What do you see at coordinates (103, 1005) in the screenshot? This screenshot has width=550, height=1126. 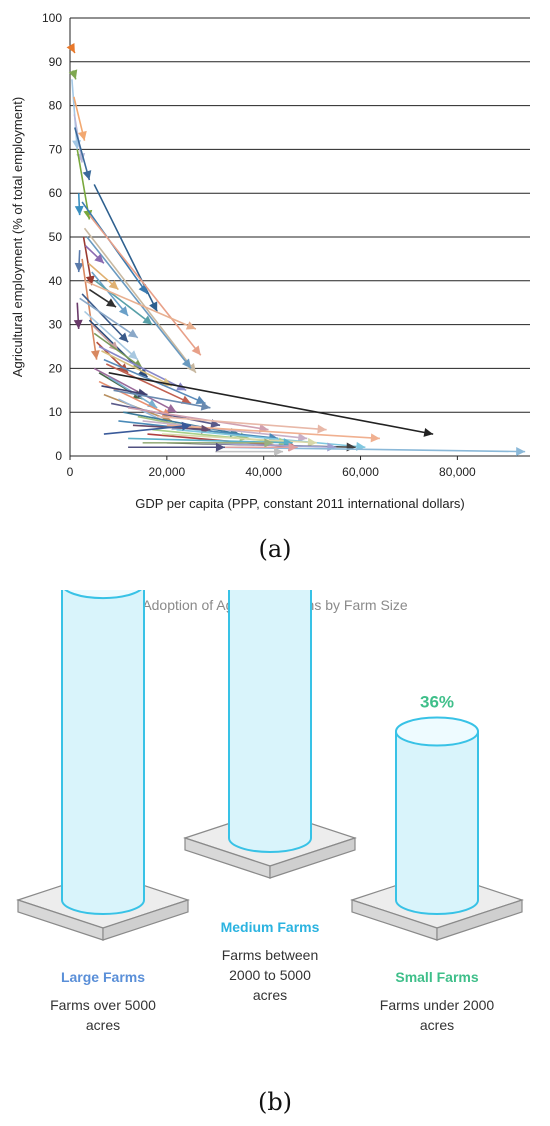 I see `category-description-line: Farms over 5000` at bounding box center [103, 1005].